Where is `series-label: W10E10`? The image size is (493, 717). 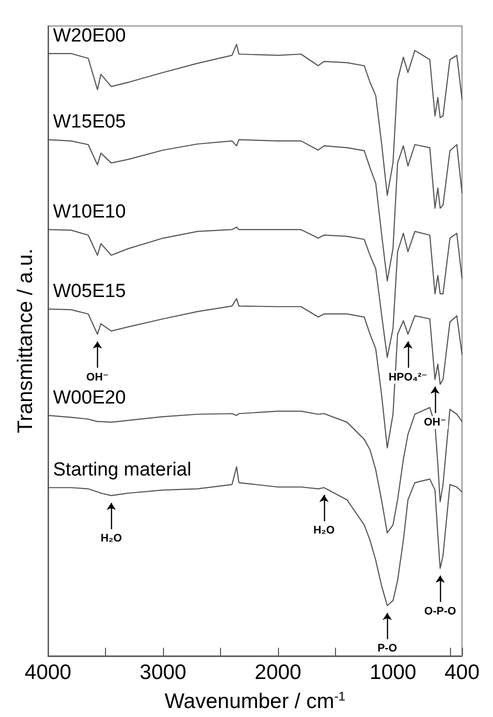 series-label: W10E10 is located at coordinates (89, 212).